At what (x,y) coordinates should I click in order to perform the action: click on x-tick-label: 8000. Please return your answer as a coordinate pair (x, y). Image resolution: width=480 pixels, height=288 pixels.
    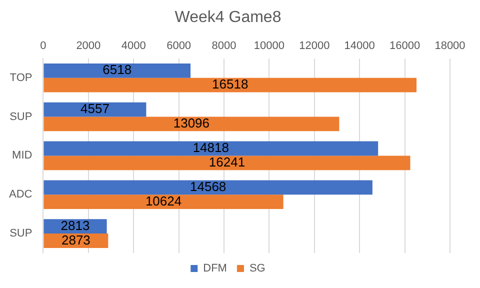
    Looking at the image, I should click on (224, 46).